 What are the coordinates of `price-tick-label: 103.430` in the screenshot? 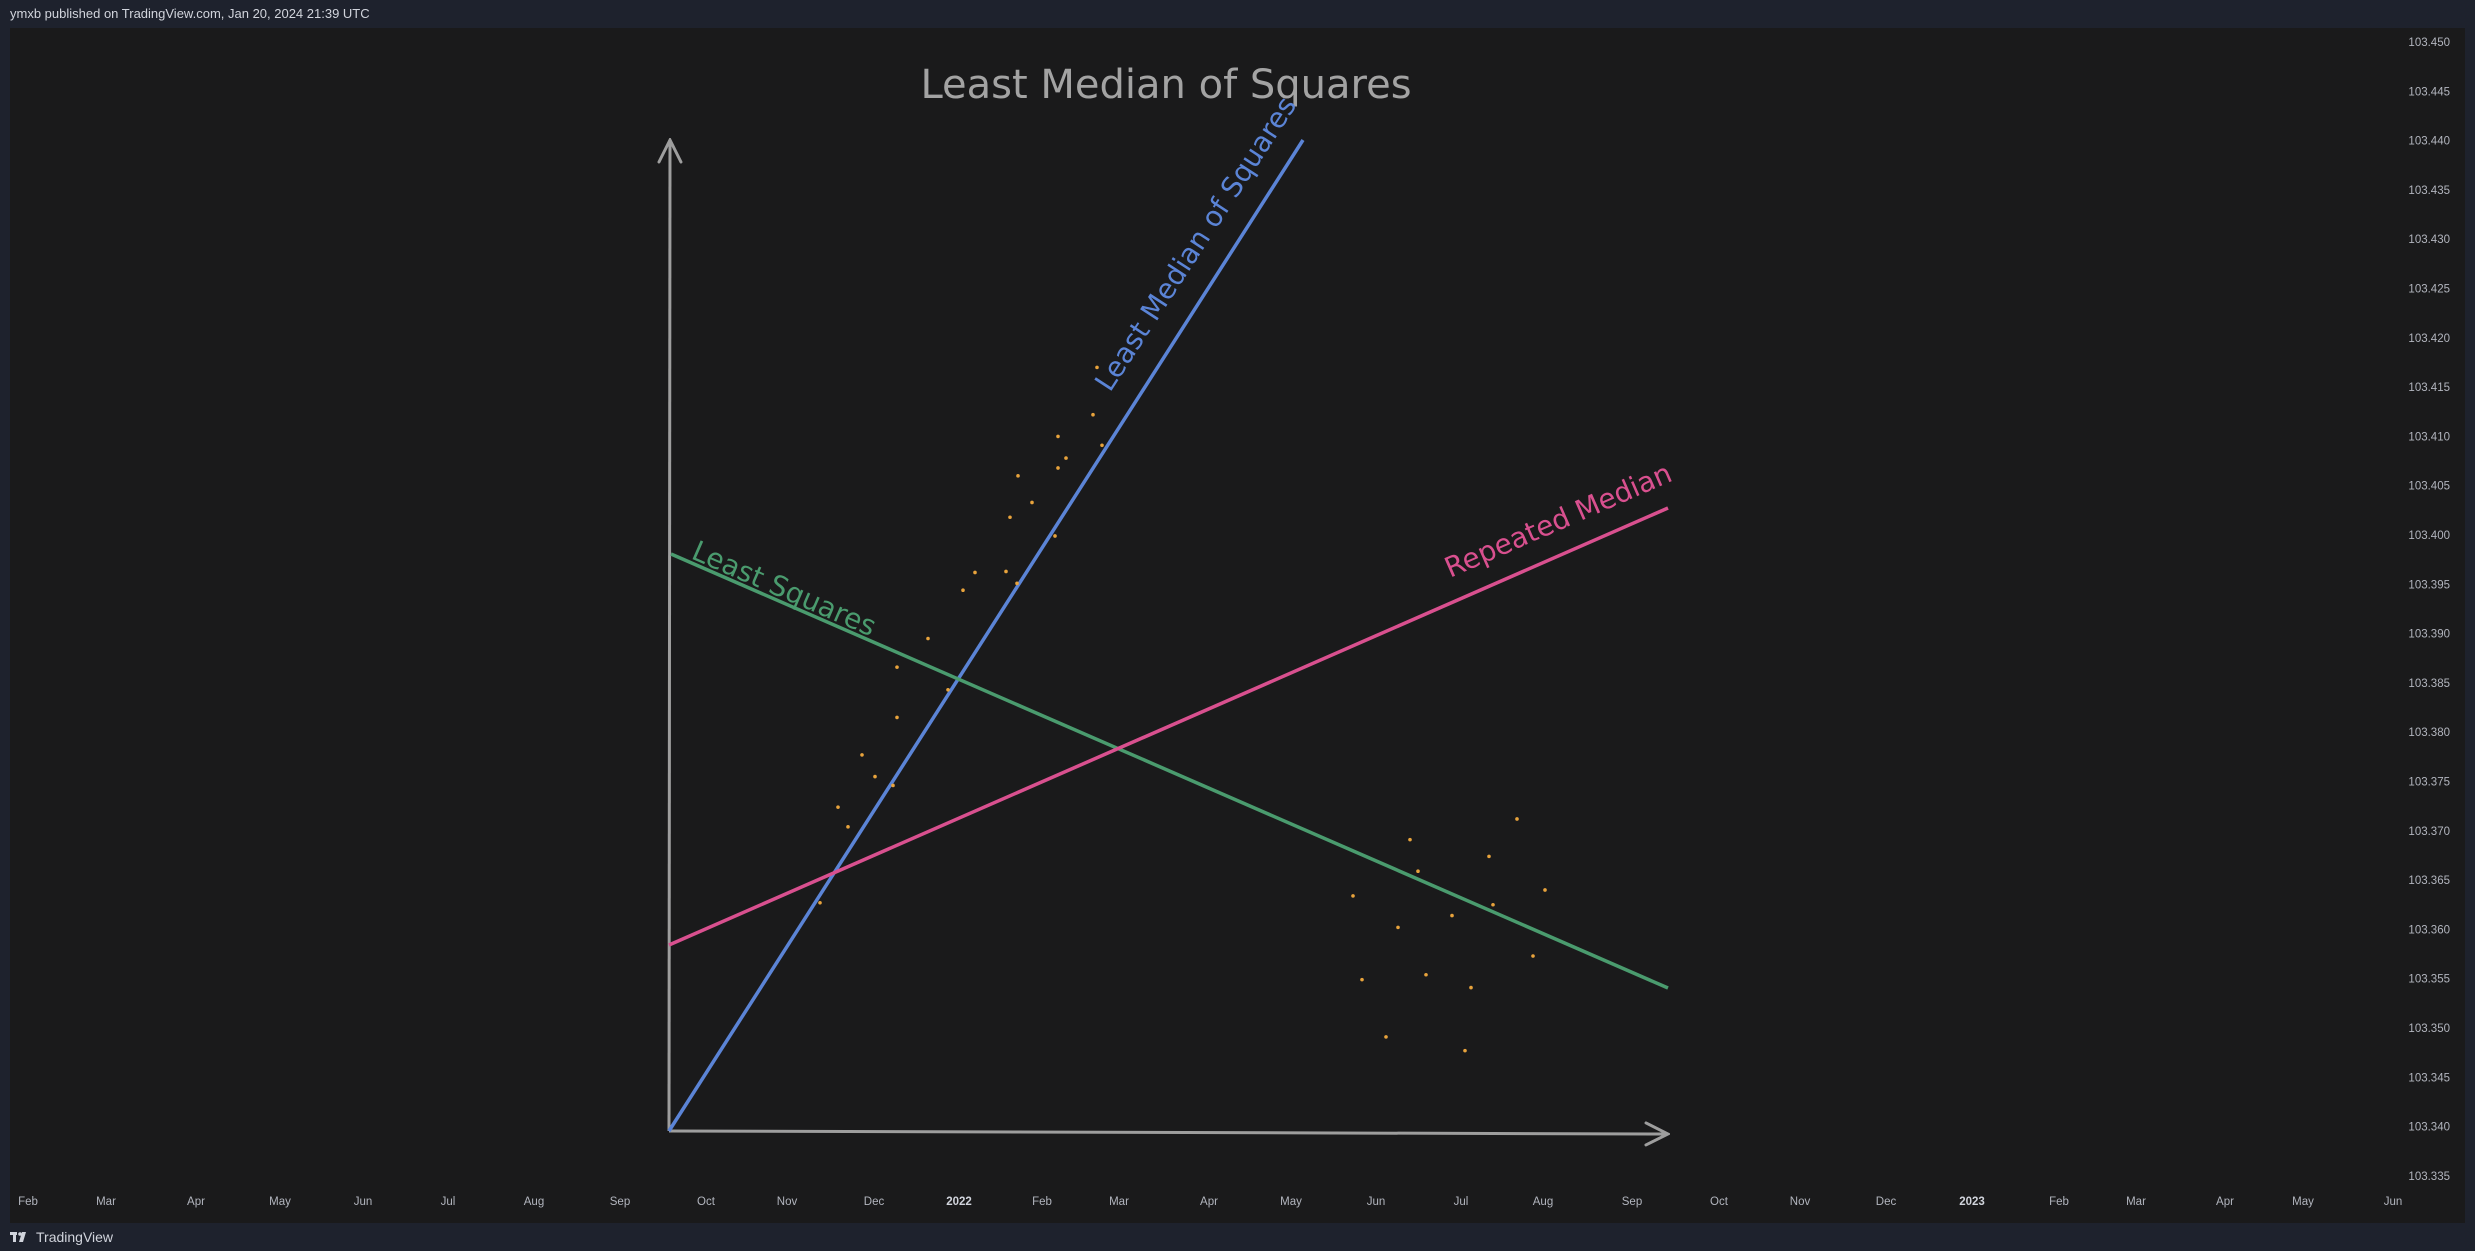 It's located at (2429, 240).